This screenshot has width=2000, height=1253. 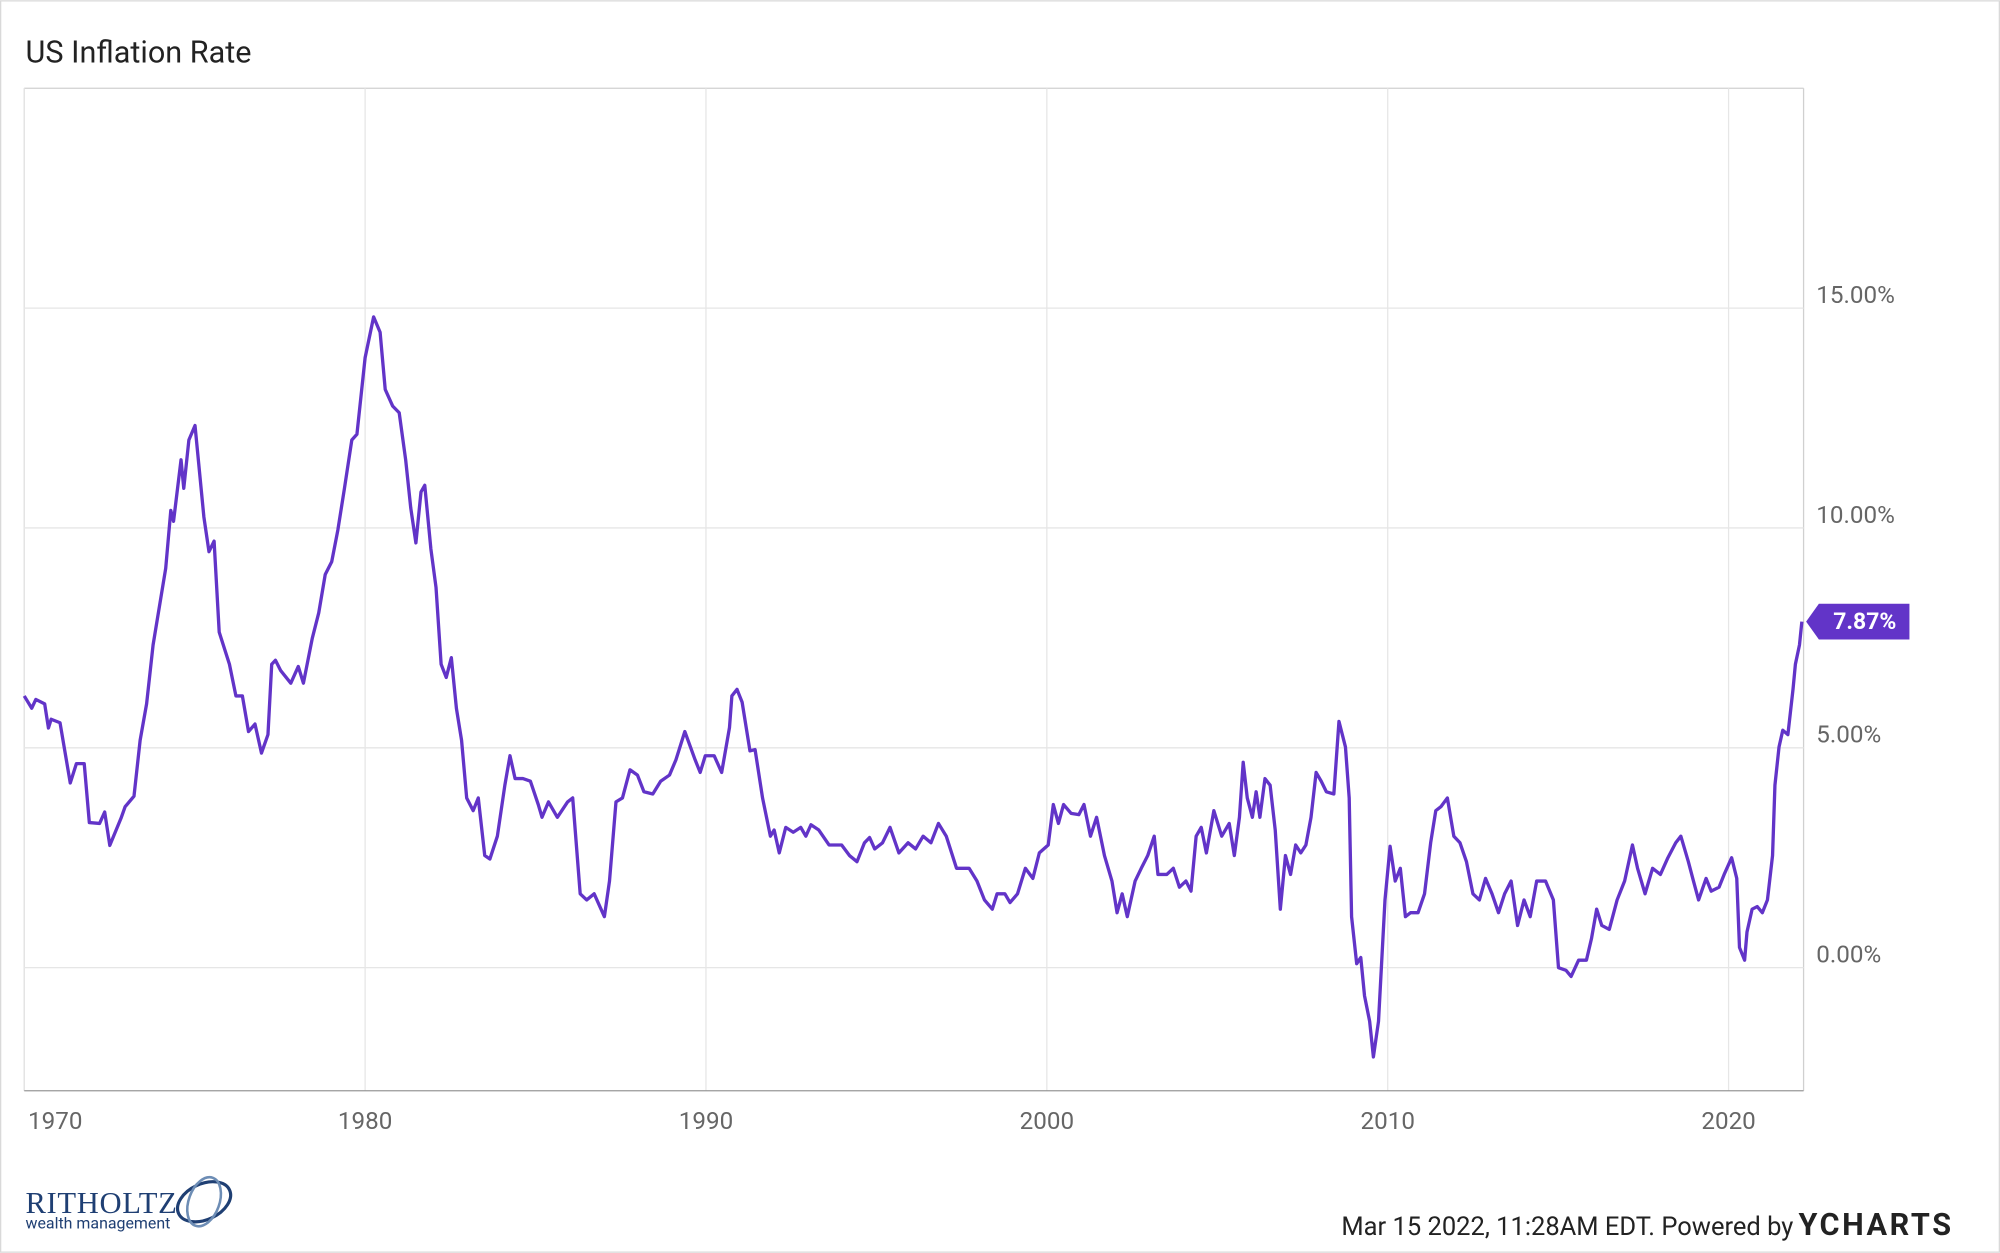 What do you see at coordinates (1387, 1121) in the screenshot?
I see `x-tick-label: 2010` at bounding box center [1387, 1121].